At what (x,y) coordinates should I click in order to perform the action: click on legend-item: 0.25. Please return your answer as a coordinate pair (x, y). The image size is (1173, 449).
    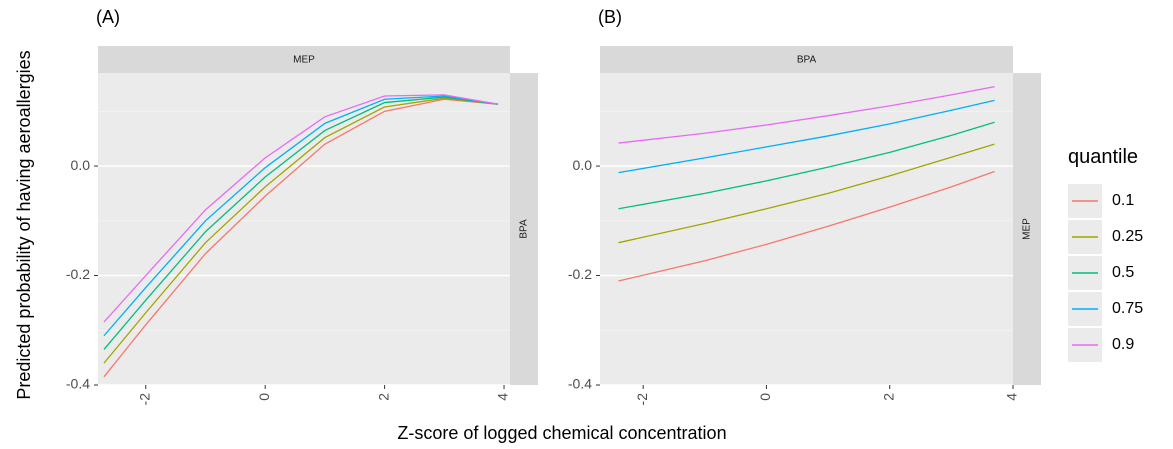
    Looking at the image, I should click on (1105, 237).